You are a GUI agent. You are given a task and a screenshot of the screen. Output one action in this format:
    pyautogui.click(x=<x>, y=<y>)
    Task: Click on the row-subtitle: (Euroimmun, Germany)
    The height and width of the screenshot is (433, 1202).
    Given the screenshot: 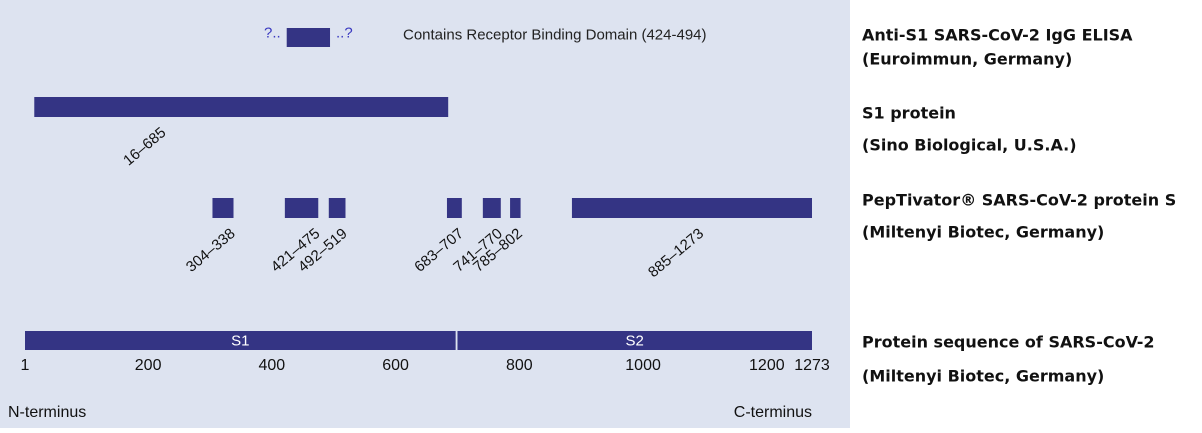 What is the action you would take?
    pyautogui.click(x=967, y=59)
    